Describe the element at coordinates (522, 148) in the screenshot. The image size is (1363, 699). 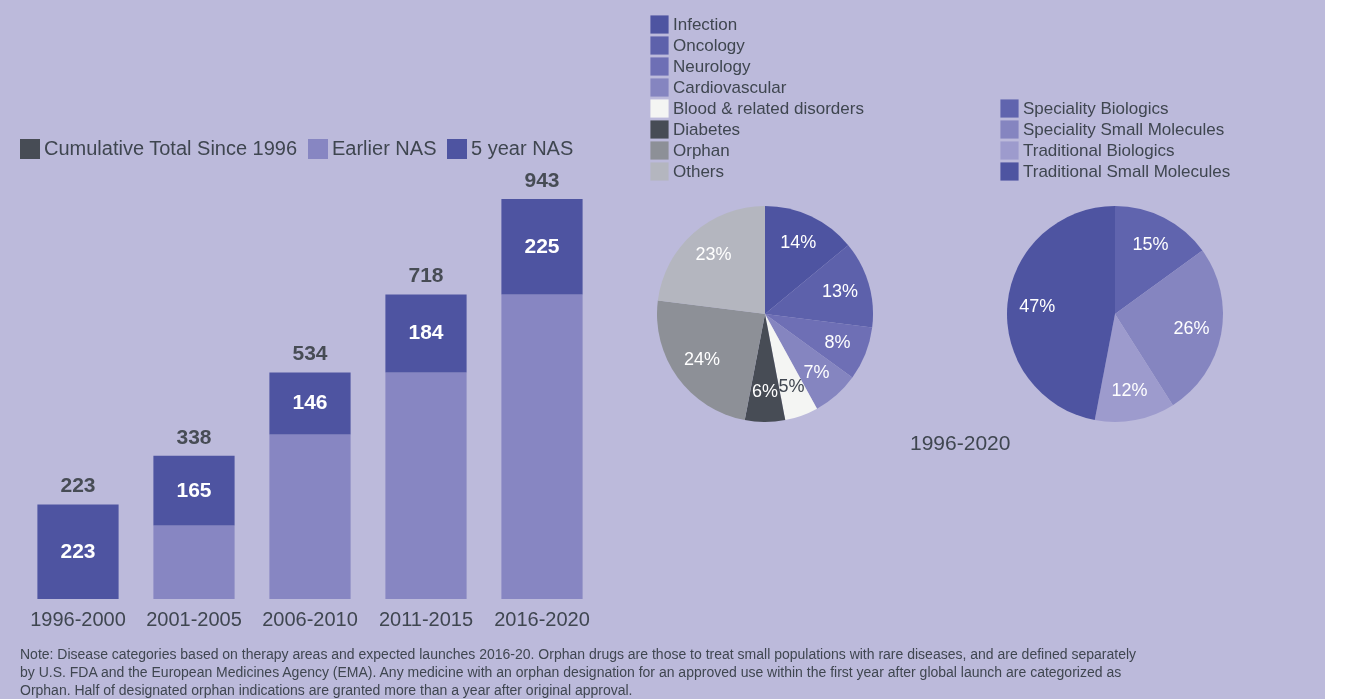
I see `legend-label: 5 year NAS` at that location.